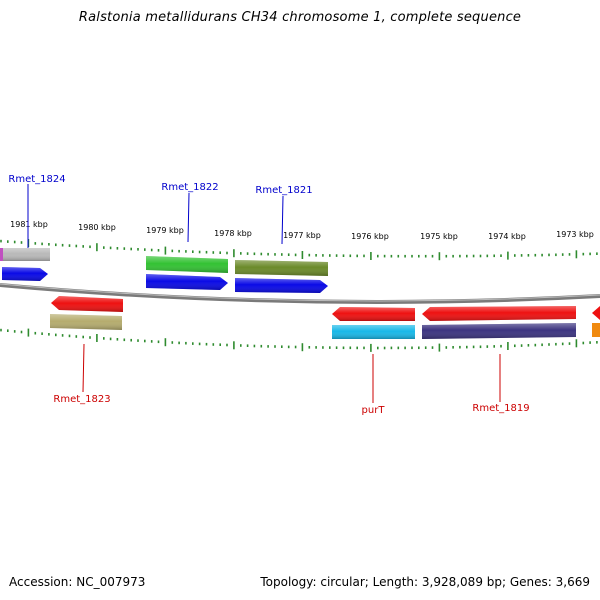 This screenshot has width=600, height=600. I want to click on ruler-label: 1974 kbp, so click(507, 236).